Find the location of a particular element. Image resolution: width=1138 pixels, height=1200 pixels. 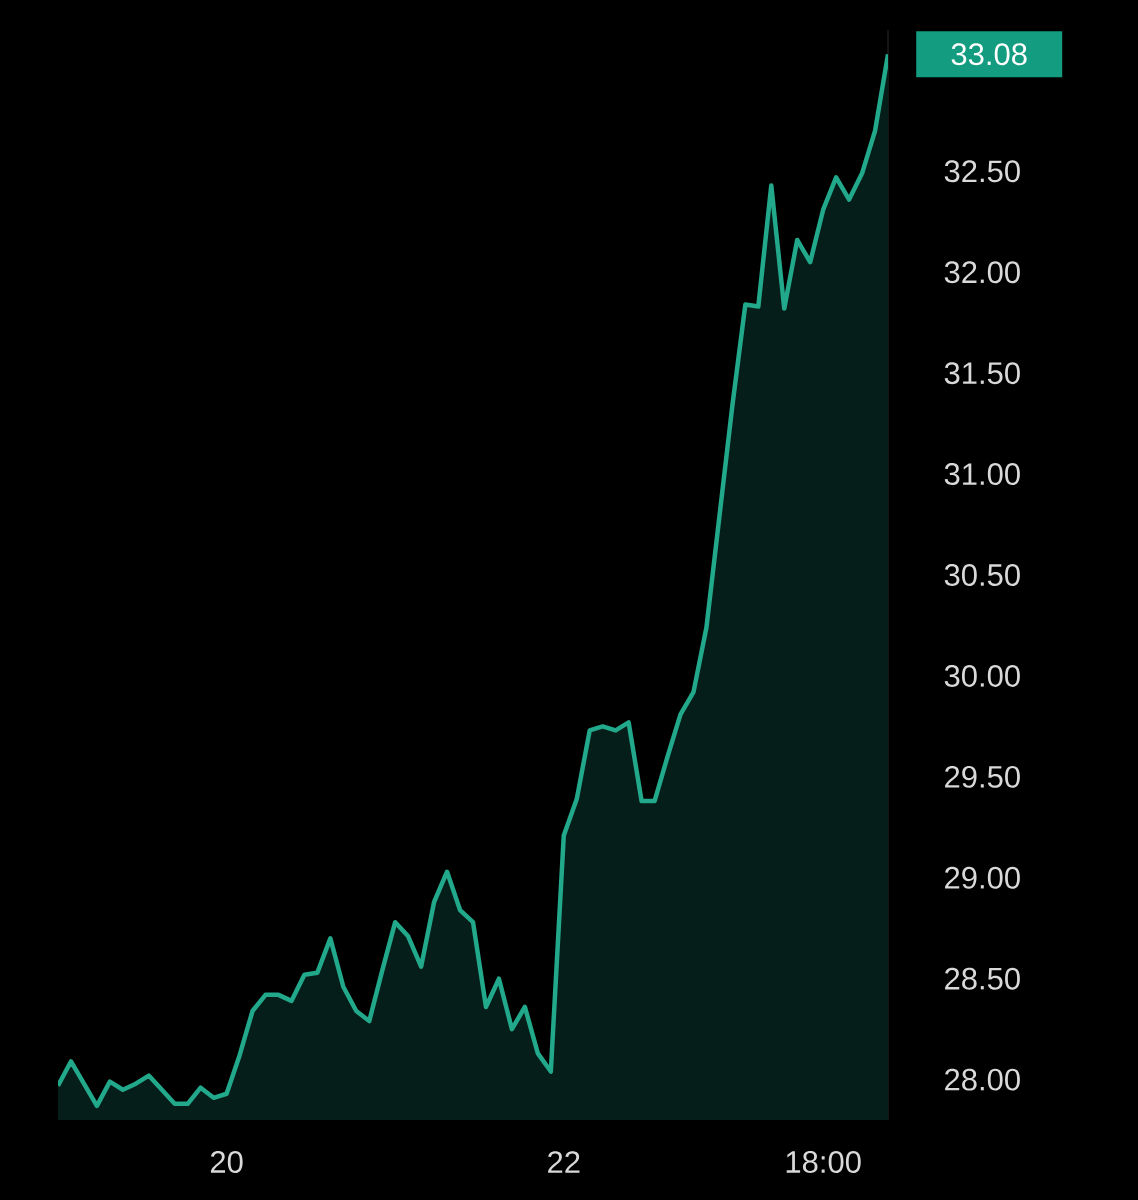

text: 33.08 is located at coordinates (989, 54).